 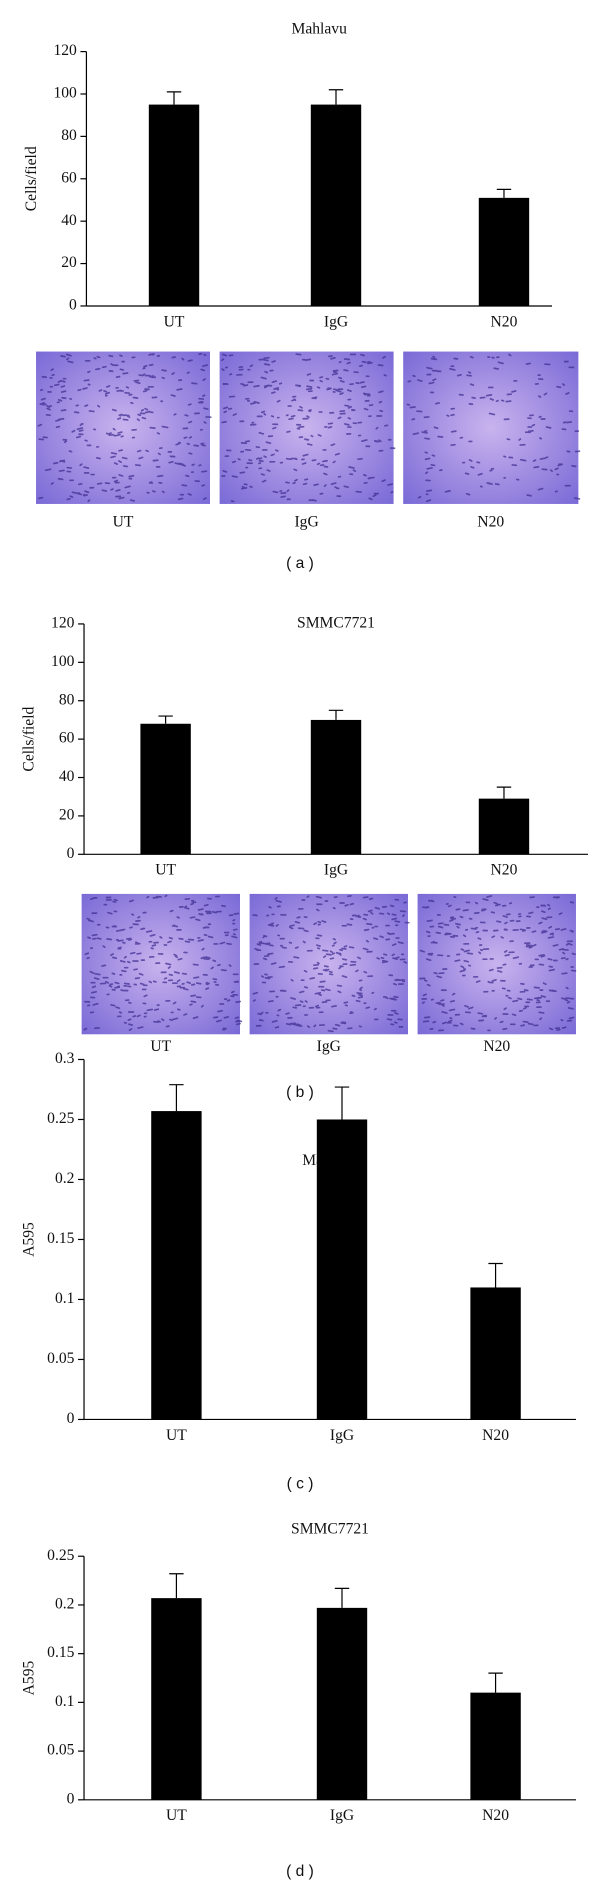 What do you see at coordinates (300, 1871) in the screenshot?
I see `panel-label: ( d )` at bounding box center [300, 1871].